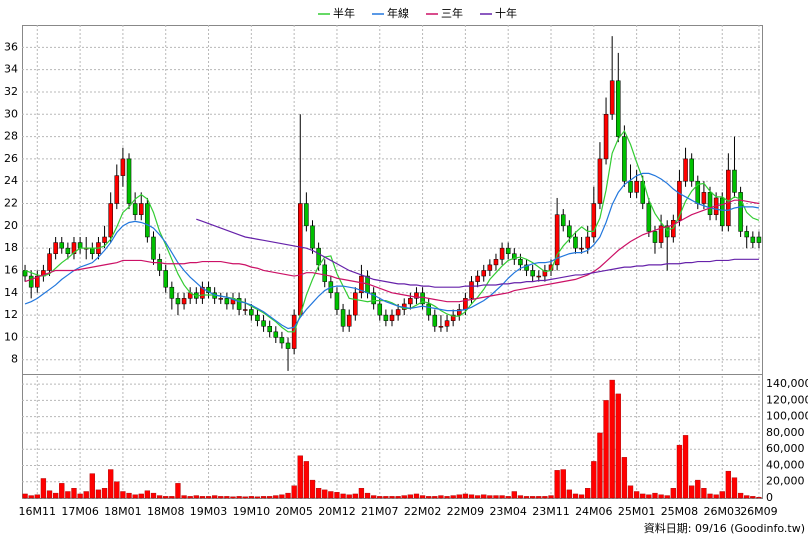 Image resolution: width=808 pixels, height=540 pixels. I want to click on y-tick-label: 22, so click(11, 203).